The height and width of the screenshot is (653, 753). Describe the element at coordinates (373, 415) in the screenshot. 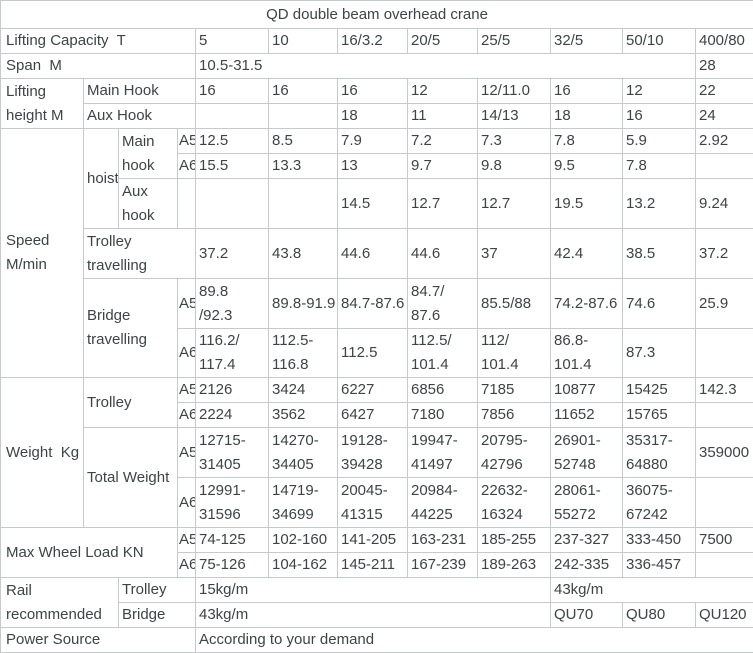

I see `value-cell: 6427` at that location.